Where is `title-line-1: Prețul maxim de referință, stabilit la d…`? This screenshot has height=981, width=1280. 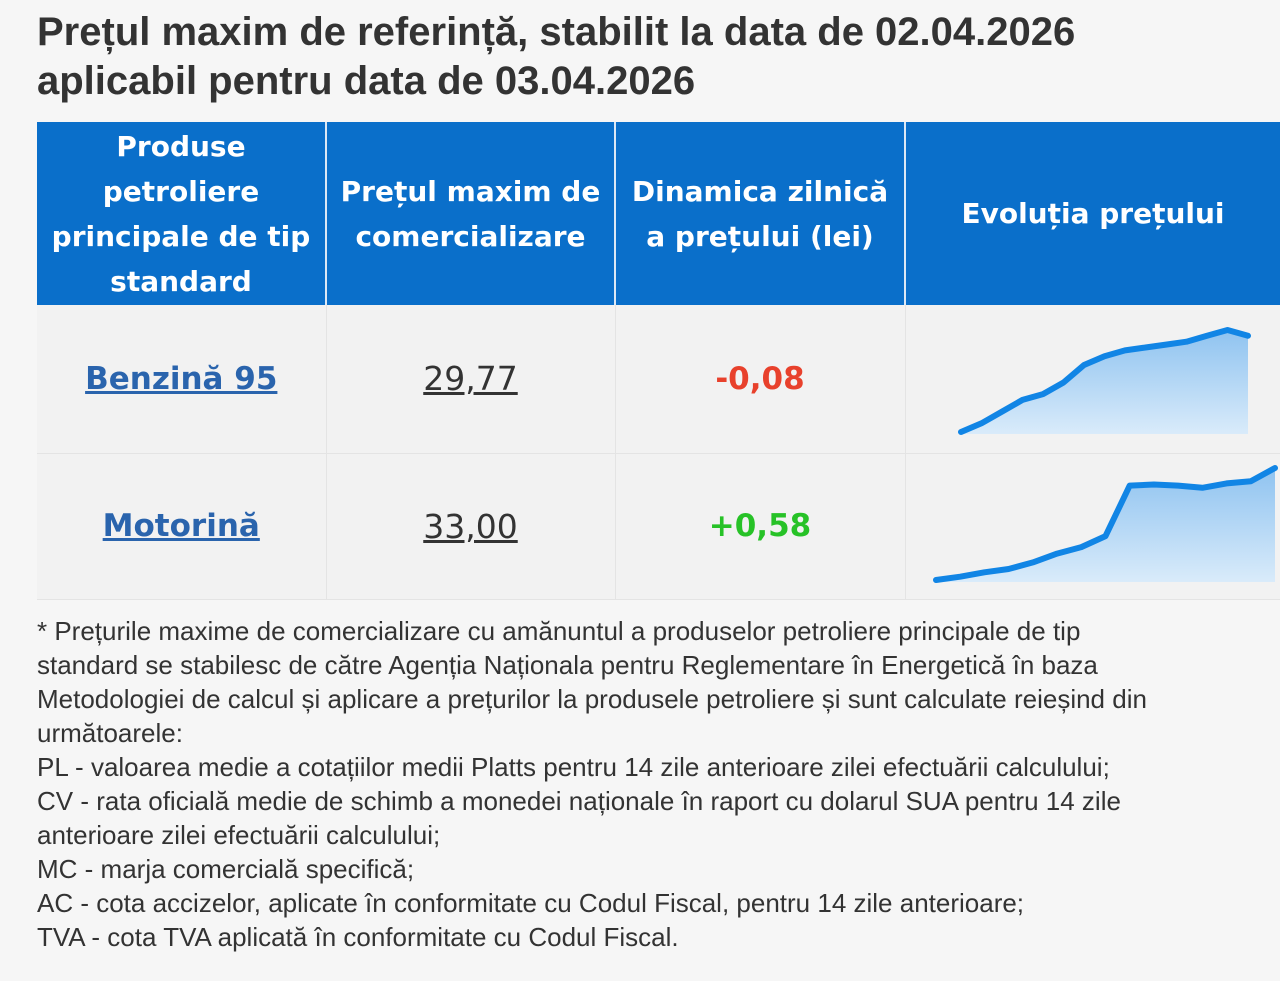
title-line-1: Prețul maxim de referință, stabilit la d… is located at coordinates (556, 32).